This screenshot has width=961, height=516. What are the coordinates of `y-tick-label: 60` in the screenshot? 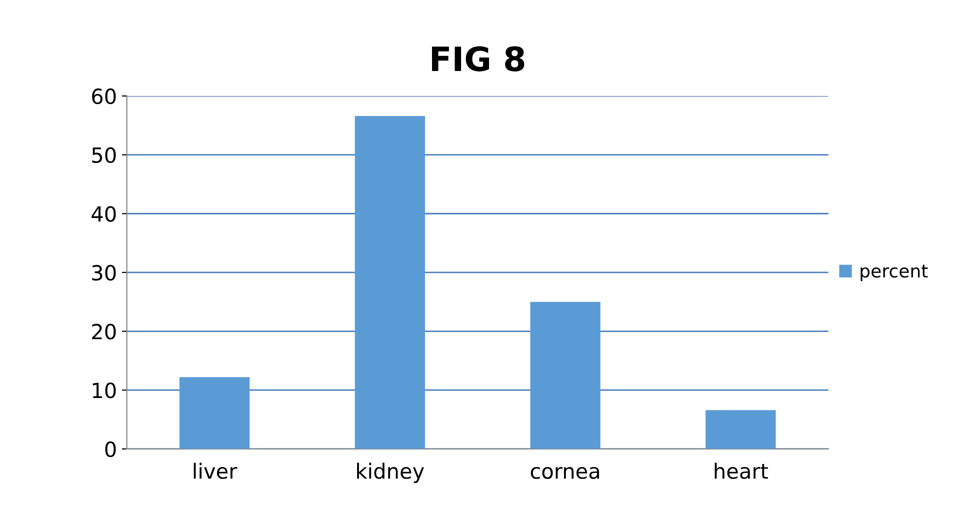 It's located at (104, 96).